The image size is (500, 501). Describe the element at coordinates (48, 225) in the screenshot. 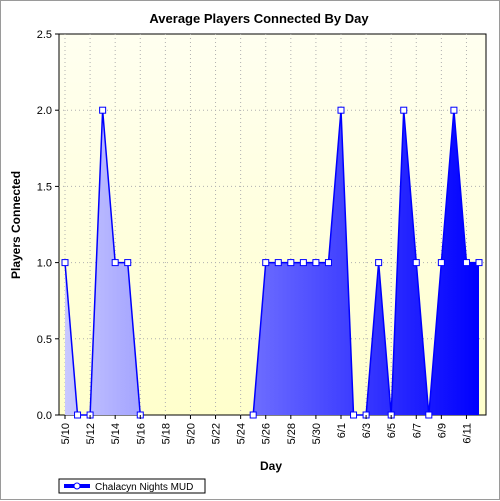

I see `y-axis: 0.0 0.5 1.0 1.5 2.0 2.5` at that location.